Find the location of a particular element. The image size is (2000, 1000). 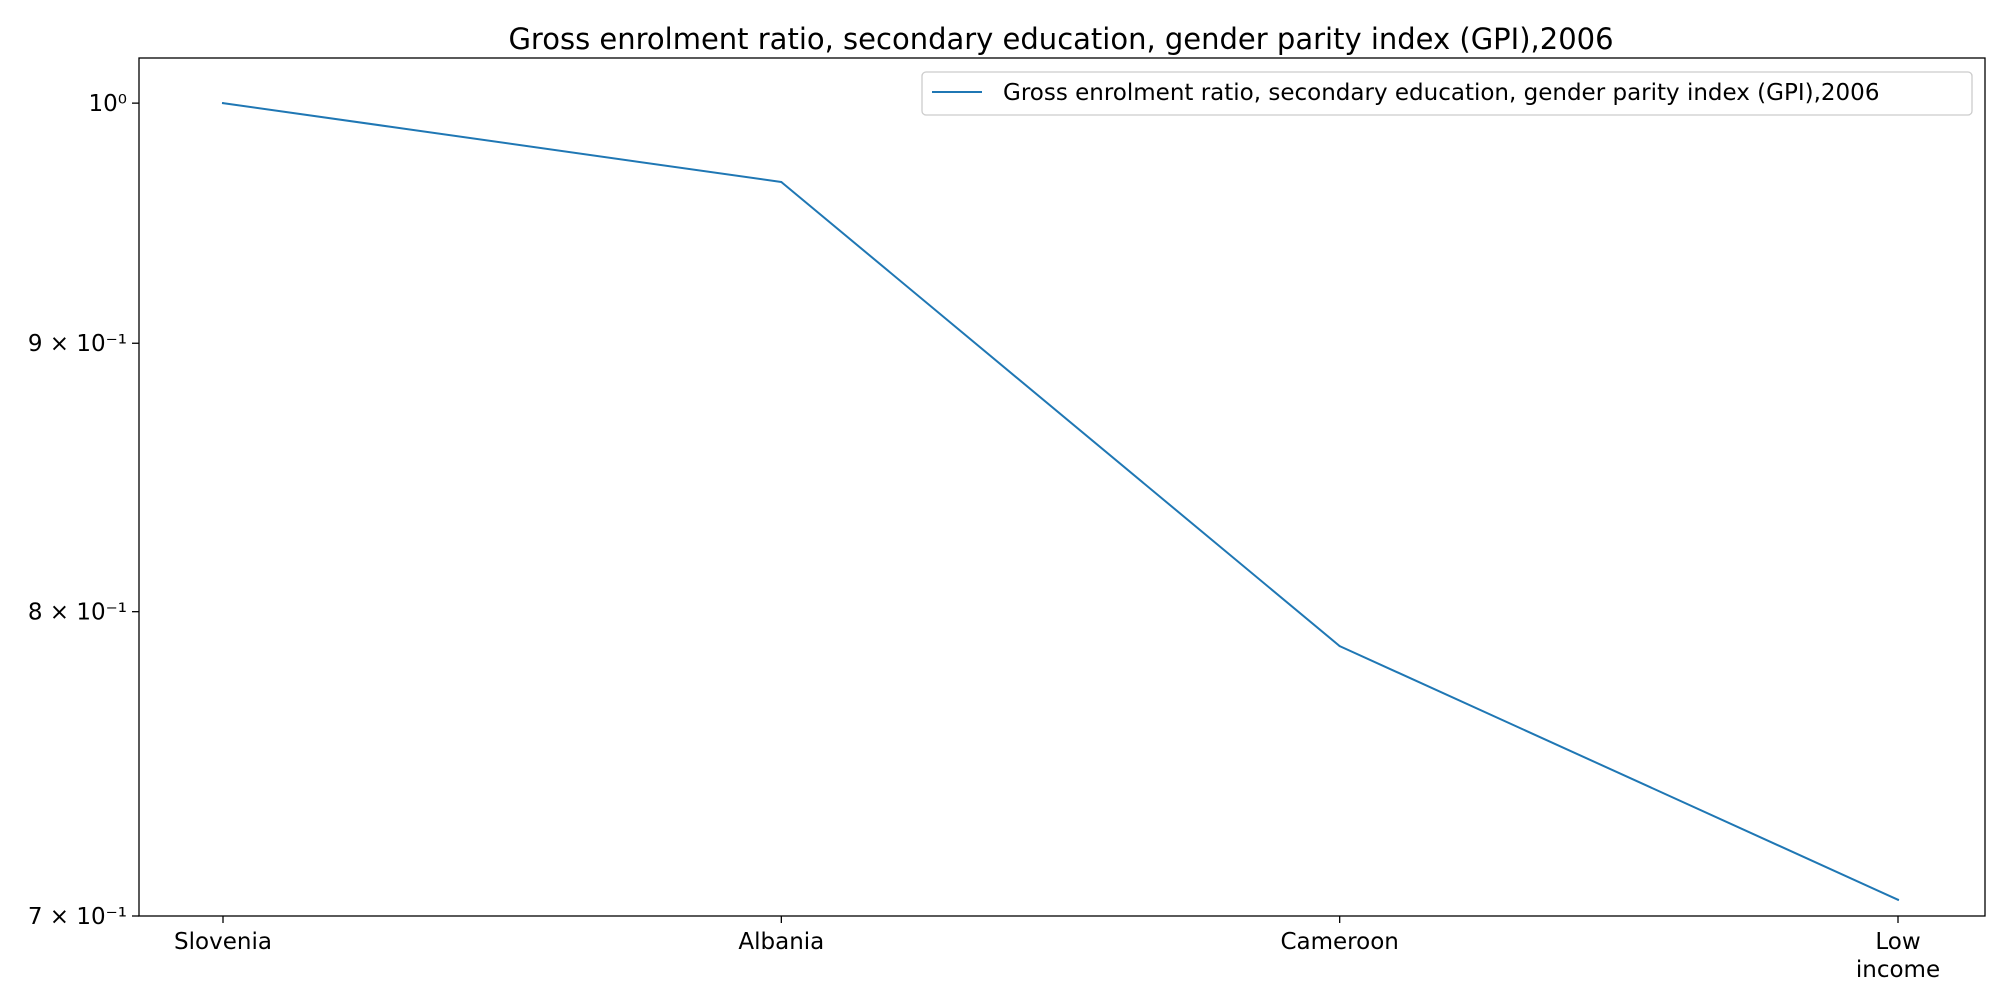

x-tick-label: Cameroon is located at coordinates (1339, 942).